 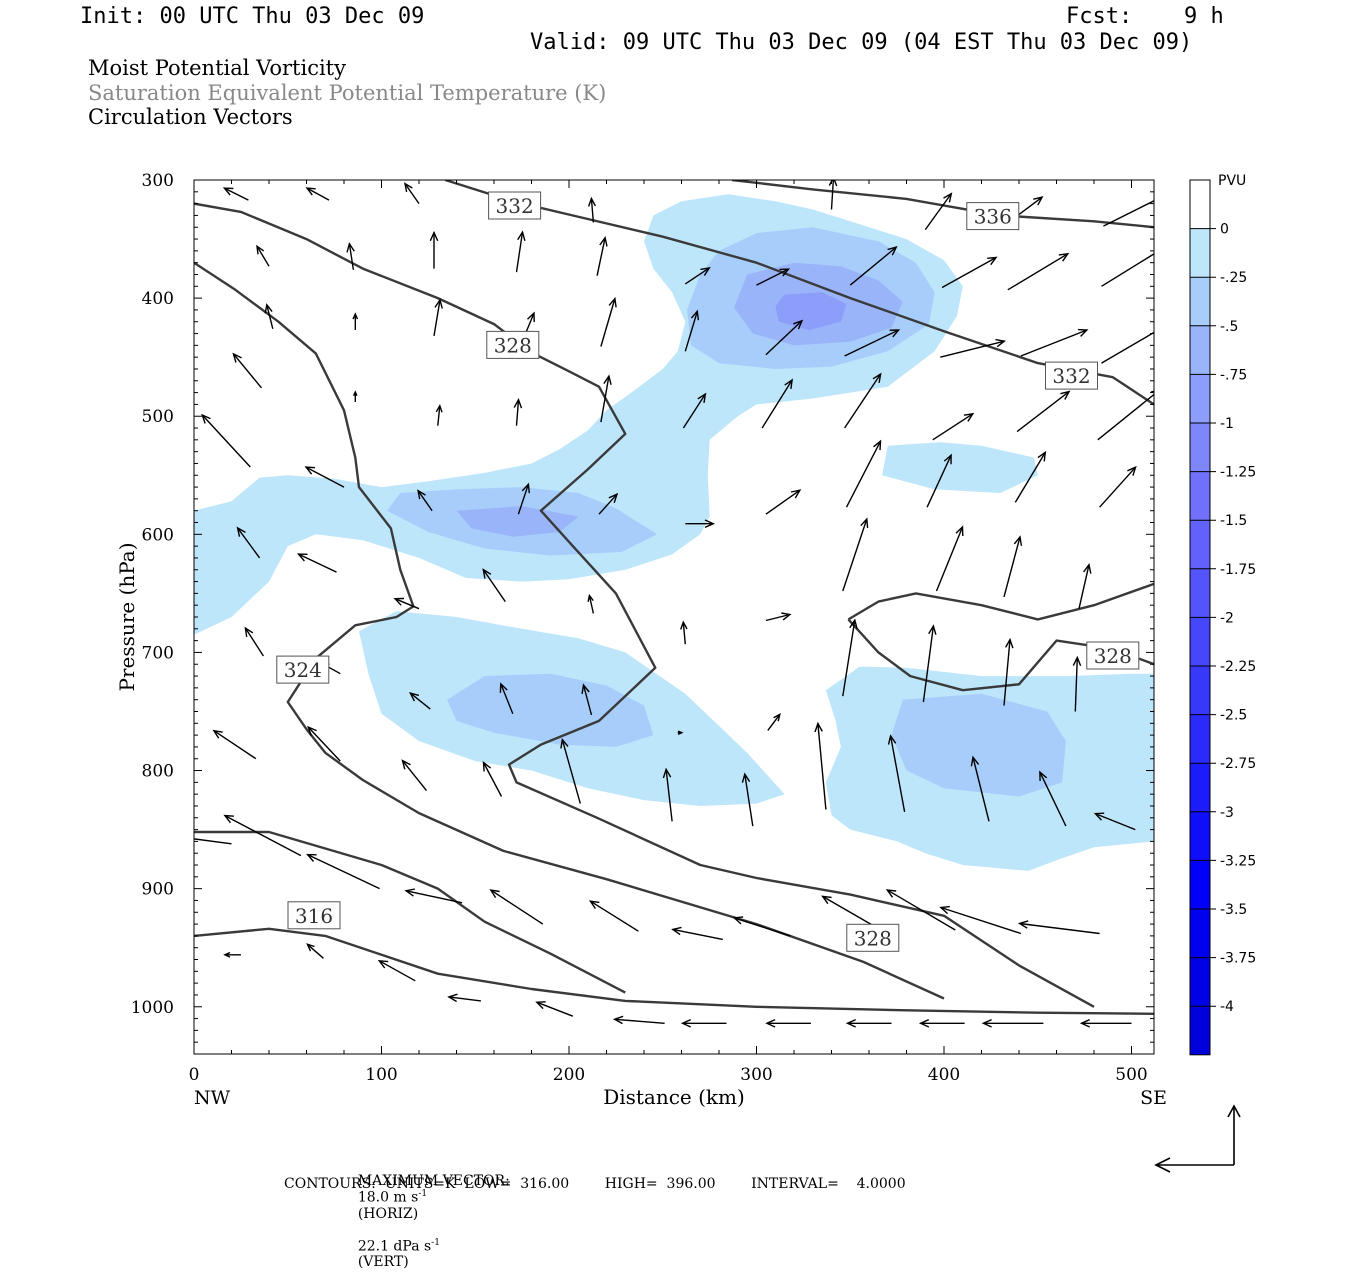 I want to click on y-tick-label-1: 400, so click(x=158, y=299).